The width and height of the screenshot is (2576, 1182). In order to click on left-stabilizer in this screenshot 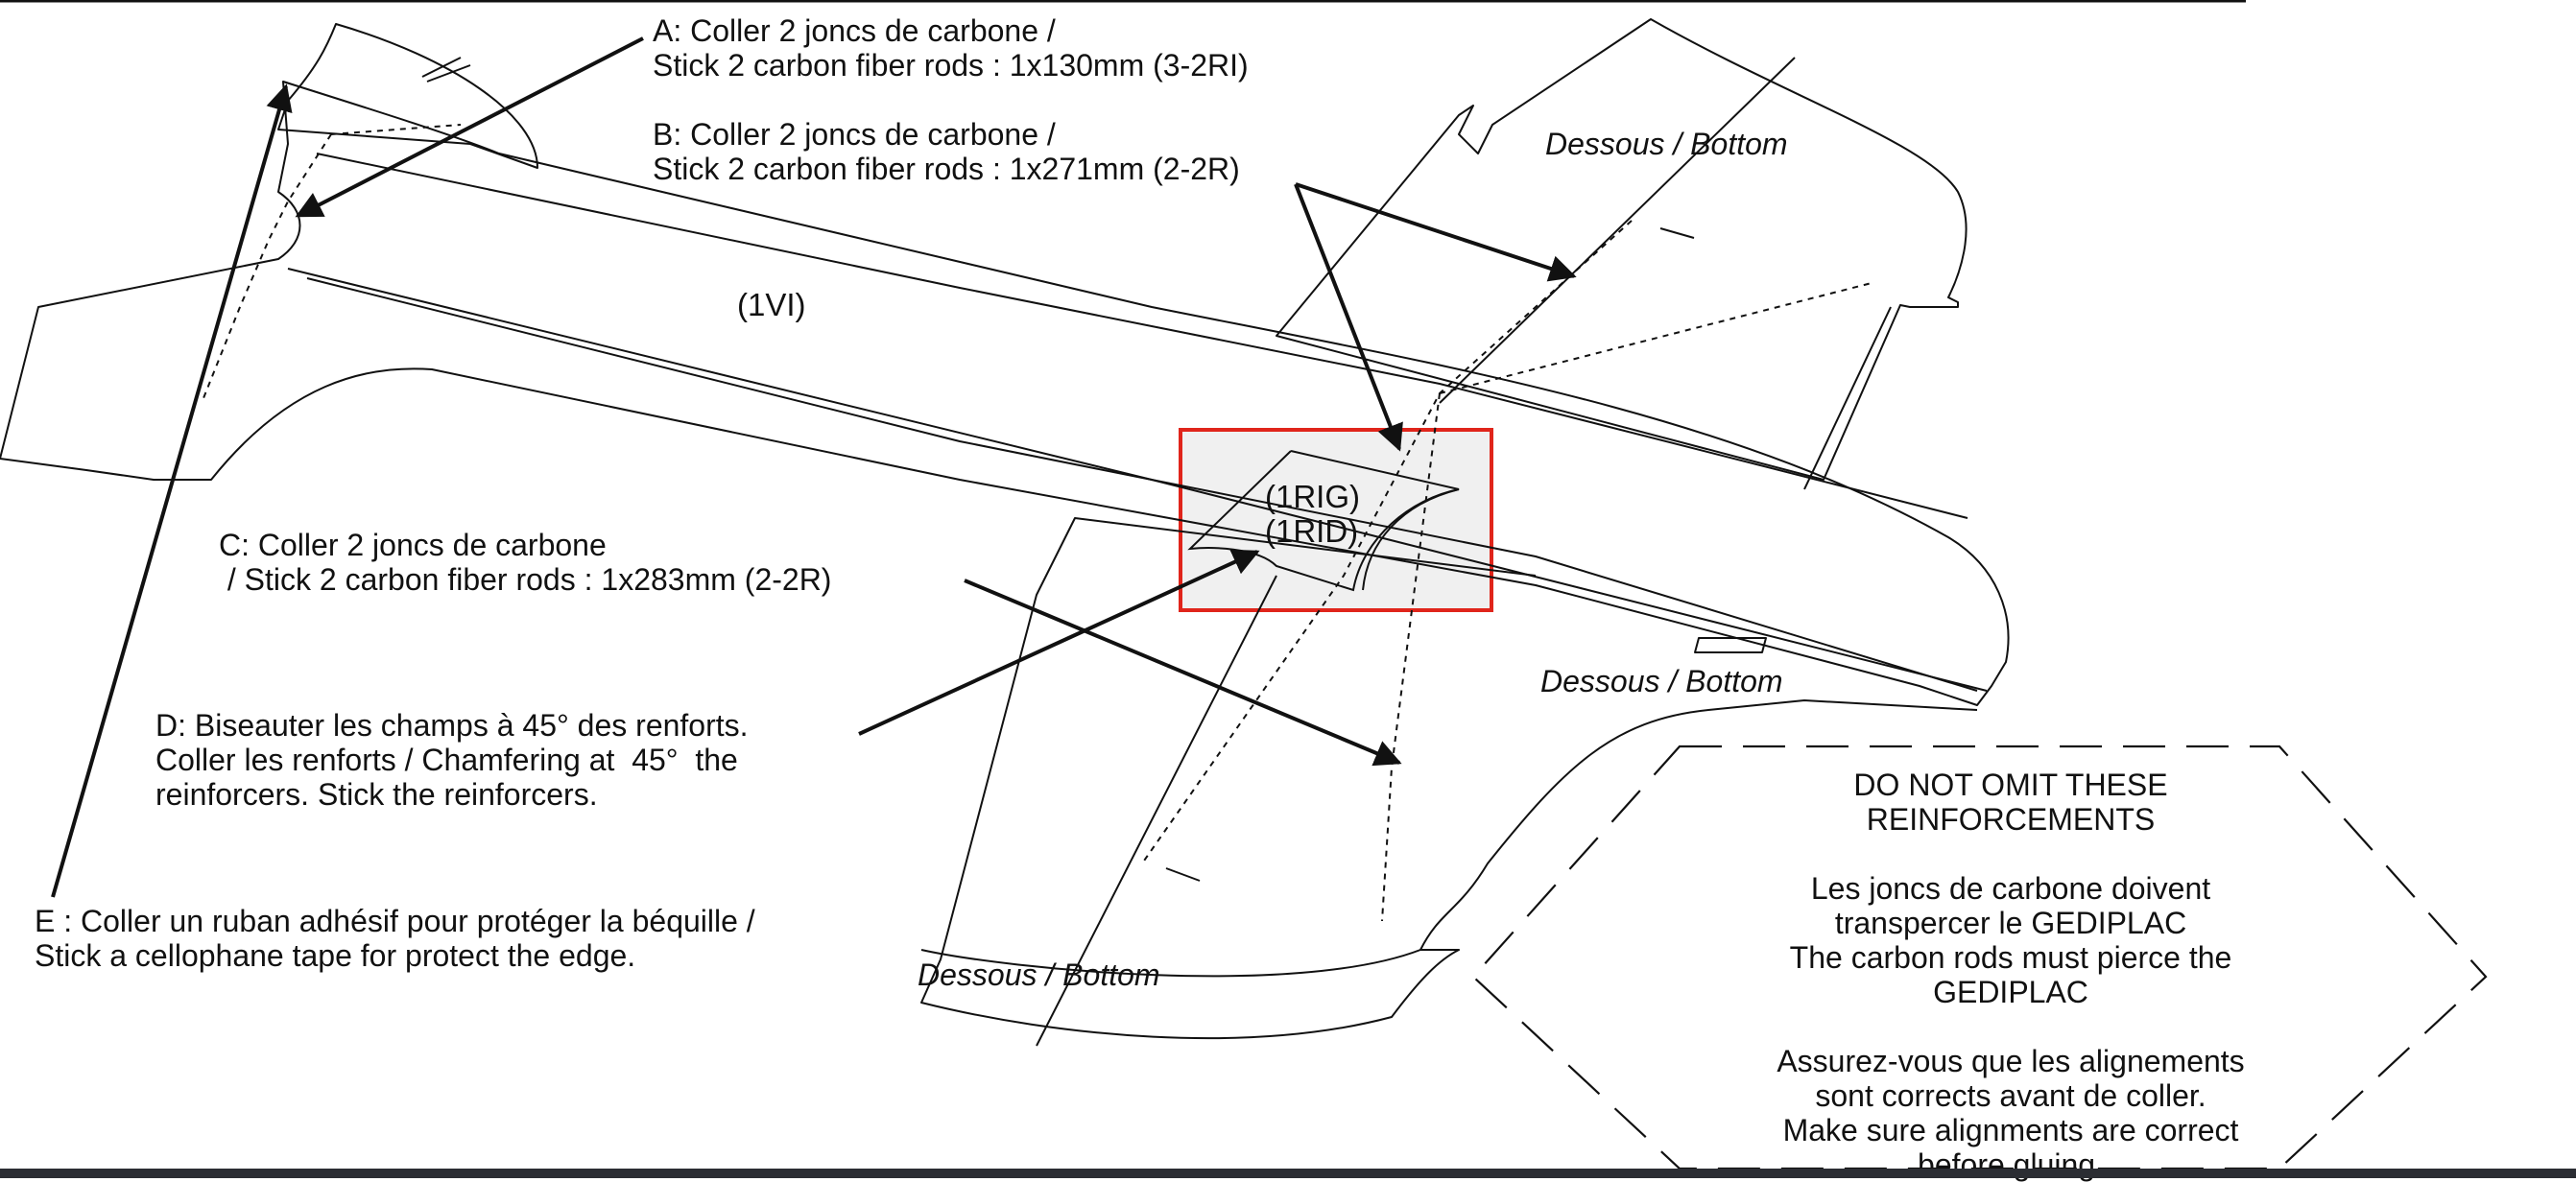, I will do `click(407, 96)`.